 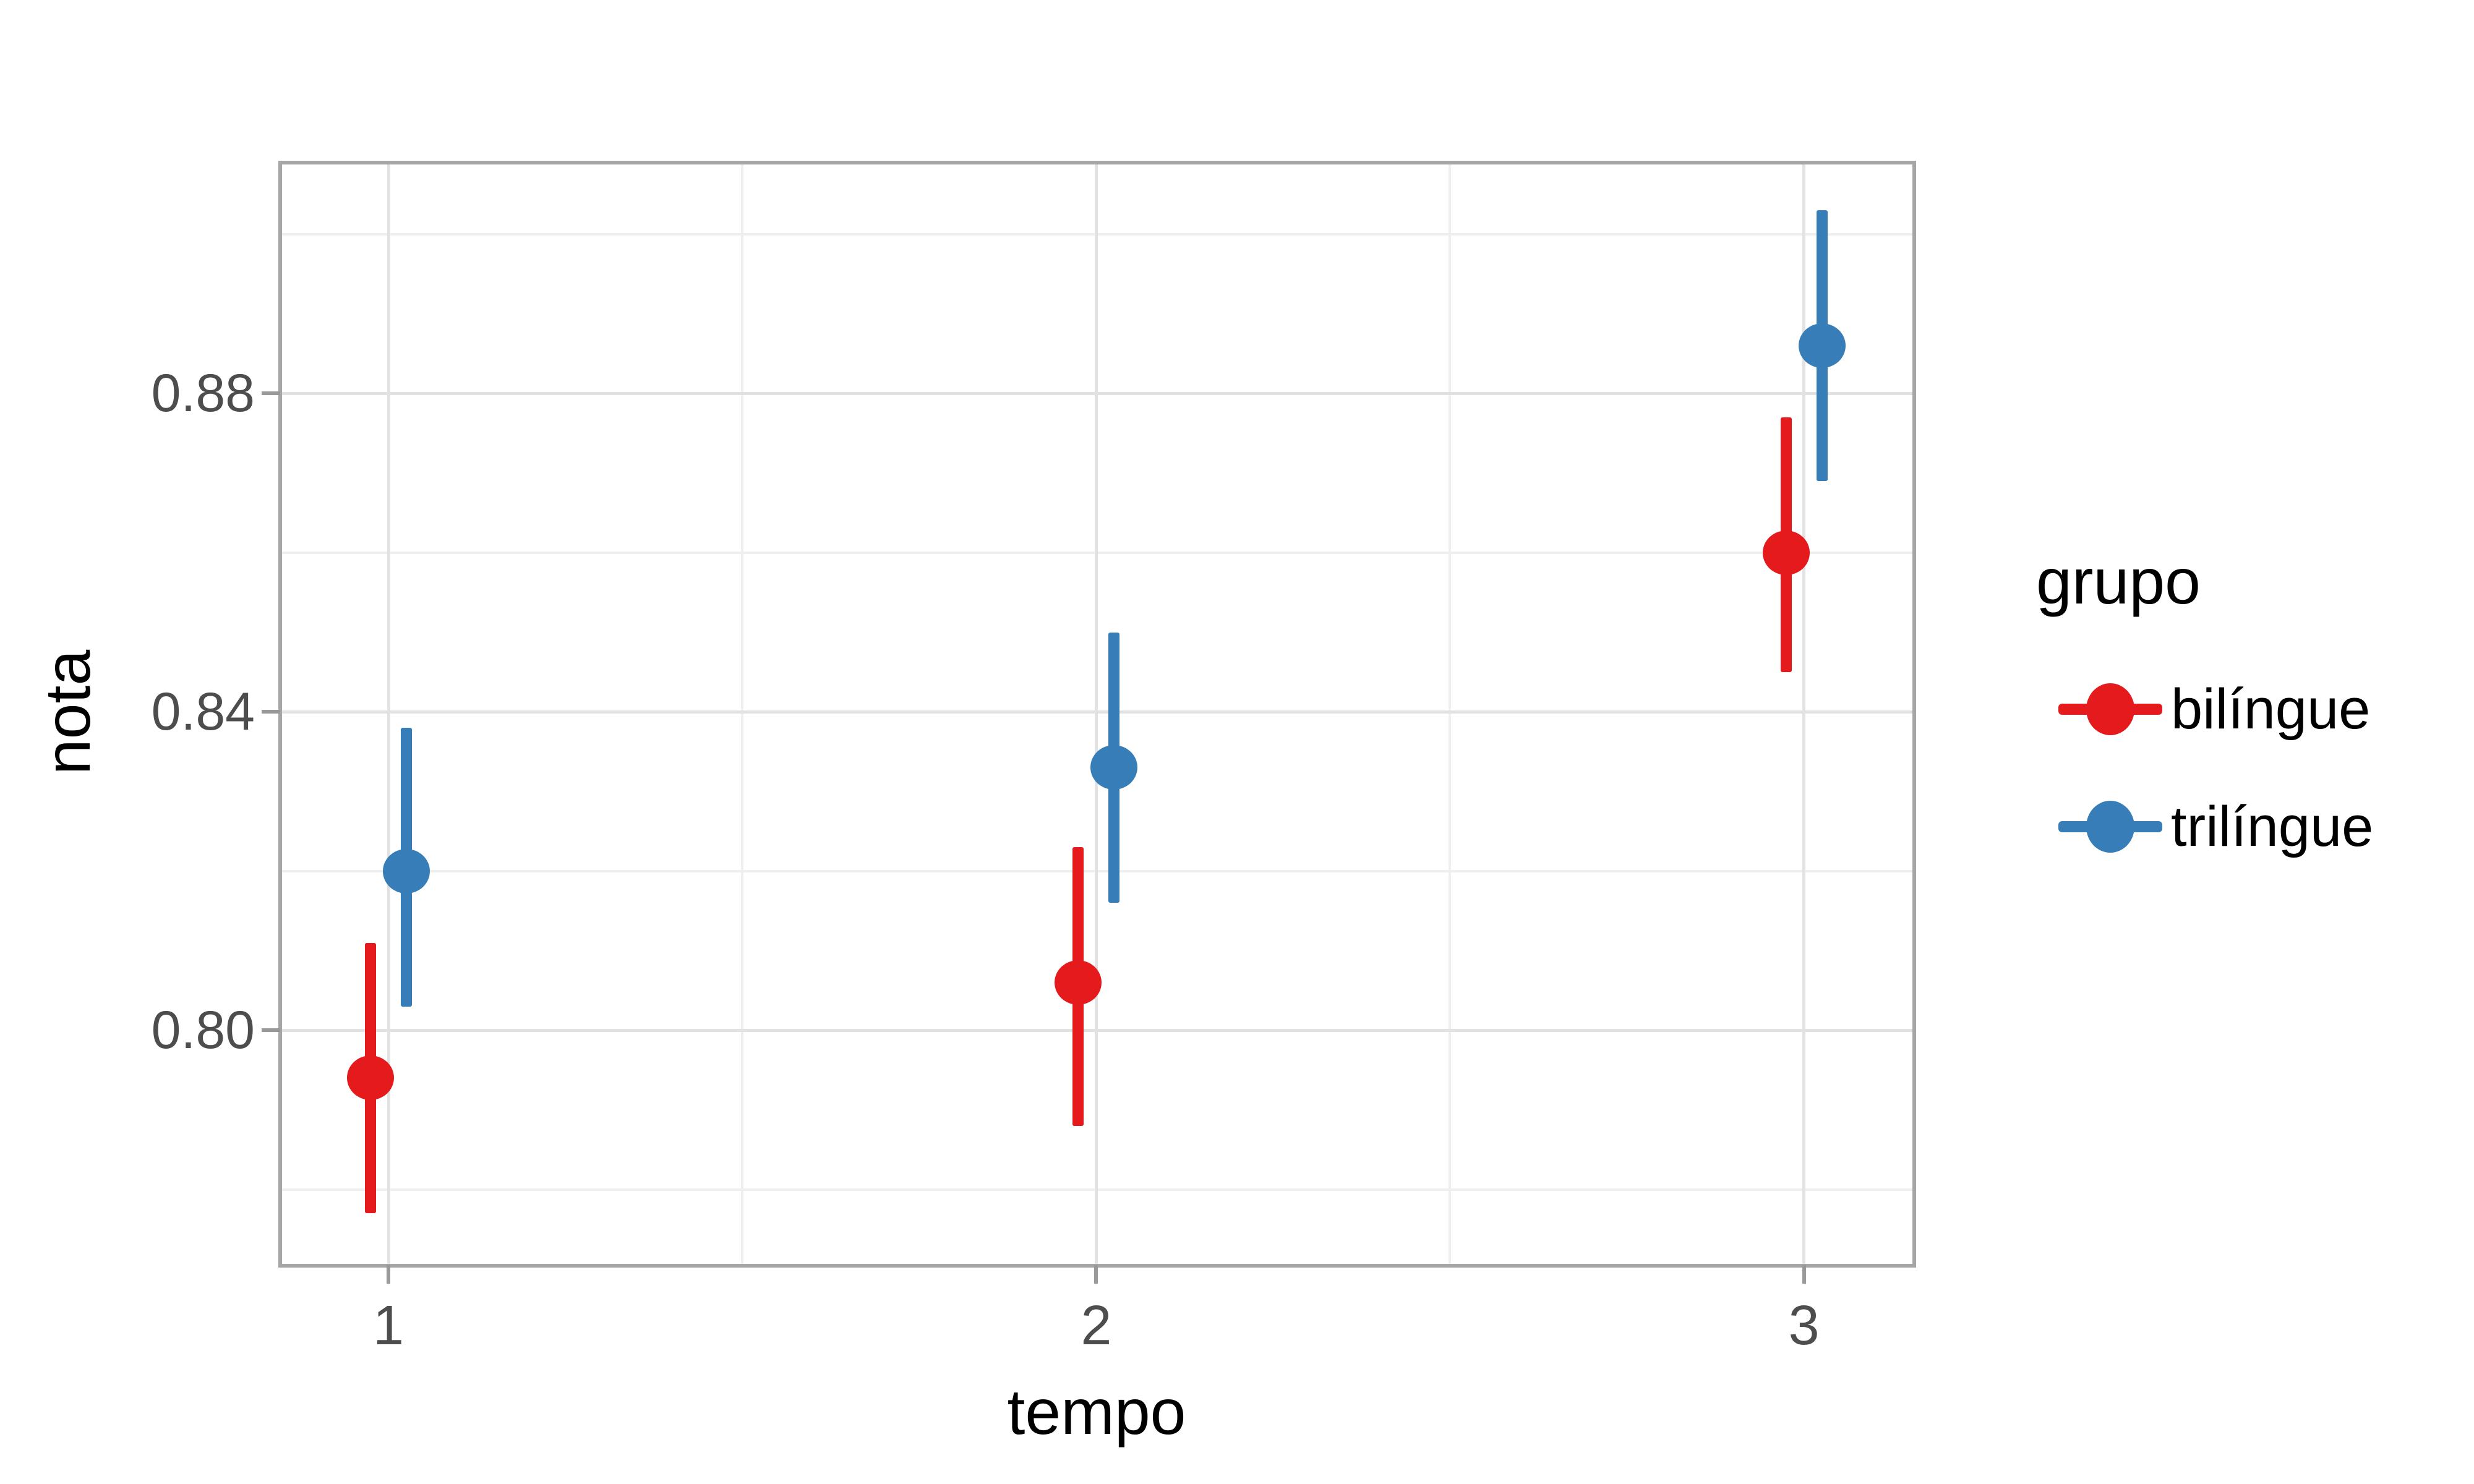 What do you see at coordinates (389, 1326) in the screenshot?
I see `x-tick-label: 1` at bounding box center [389, 1326].